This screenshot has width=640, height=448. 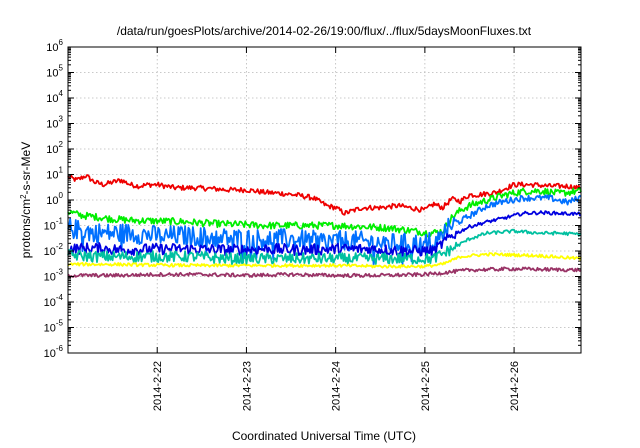 What do you see at coordinates (60, 323) in the screenshot?
I see `y-tick-exp: -5` at bounding box center [60, 323].